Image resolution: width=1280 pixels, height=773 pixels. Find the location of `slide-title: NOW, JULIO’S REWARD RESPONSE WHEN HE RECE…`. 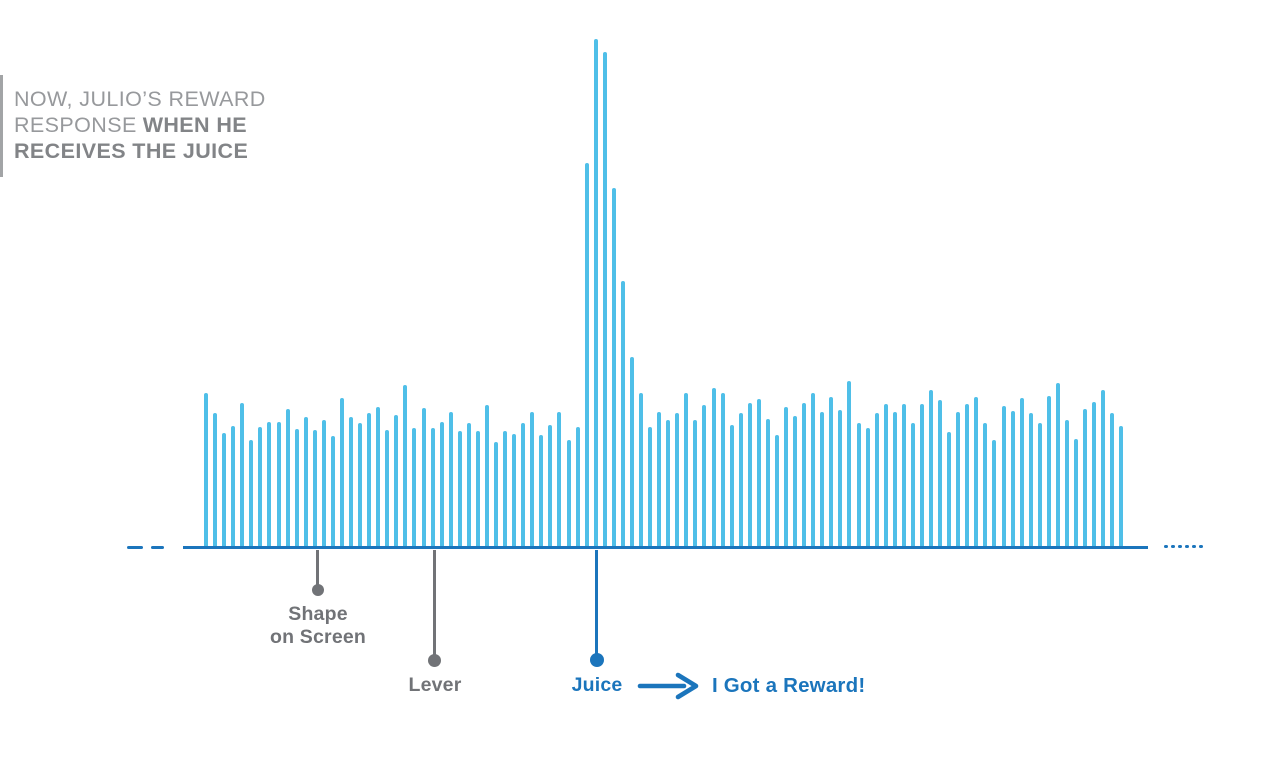

slide-title: NOW, JULIO’S REWARD RESPONSE WHEN HE RECE… is located at coordinates (164, 125).